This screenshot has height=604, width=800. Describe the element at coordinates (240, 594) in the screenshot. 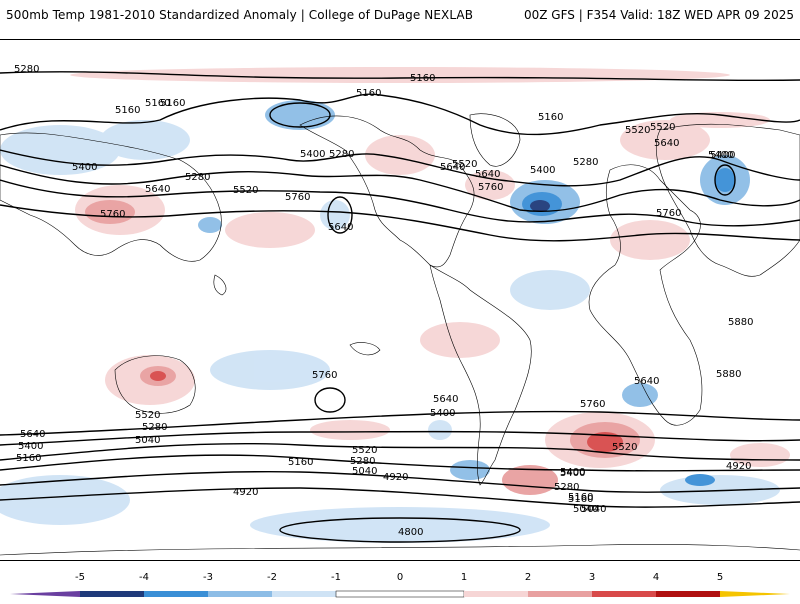

I see `color-swatch-neg2` at that location.